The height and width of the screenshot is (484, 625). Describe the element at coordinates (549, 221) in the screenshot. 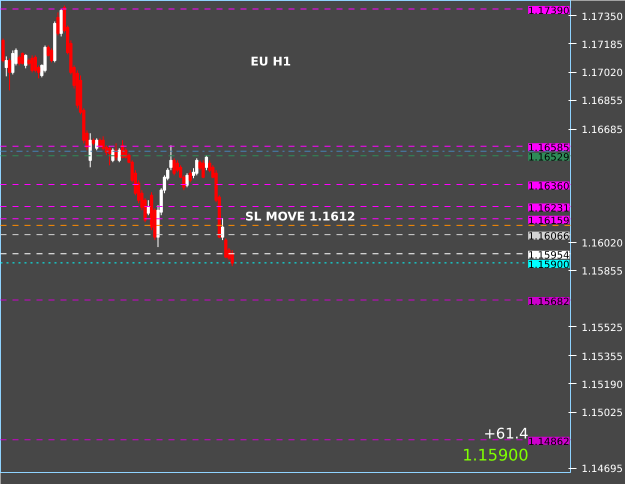

I see `ref-line-label: 1.16159` at that location.